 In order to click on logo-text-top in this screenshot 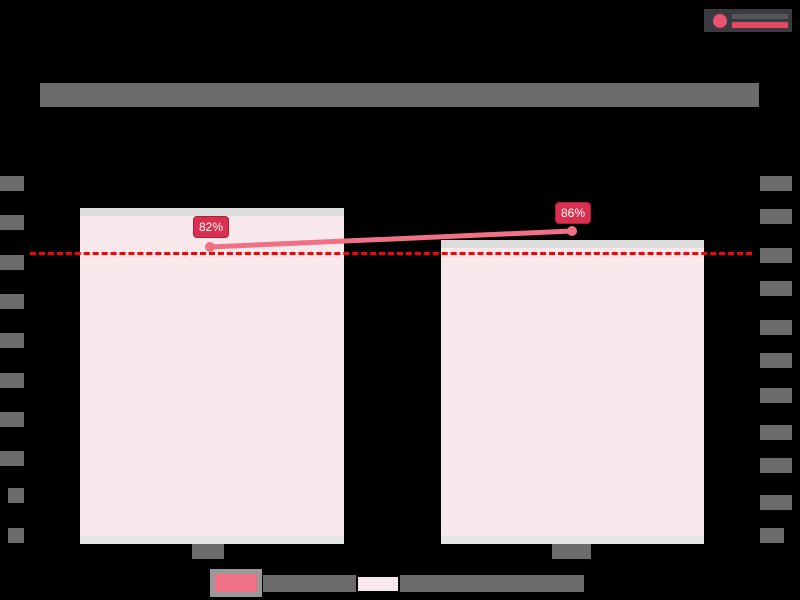, I will do `click(760, 16)`.